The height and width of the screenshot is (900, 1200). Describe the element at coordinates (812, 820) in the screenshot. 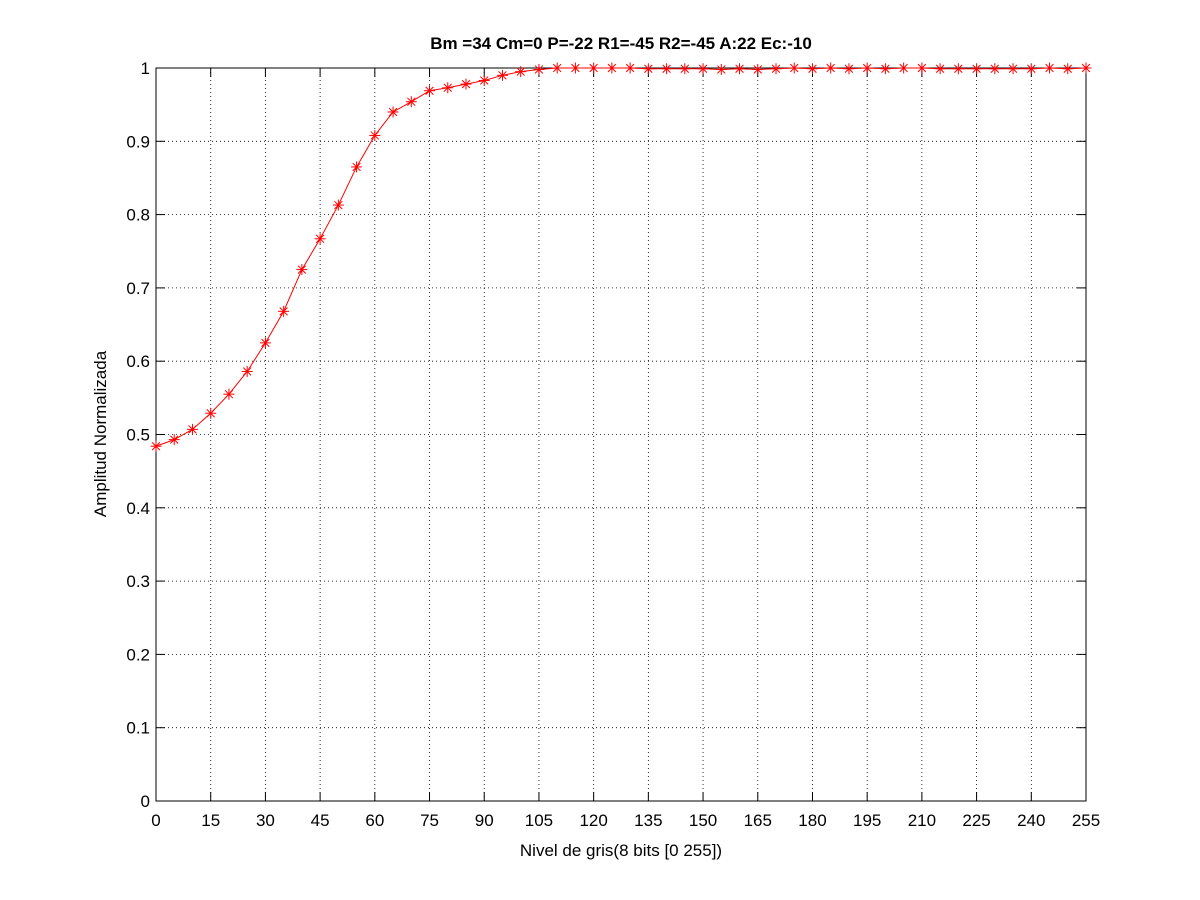

I see `x-tick-label: 180` at that location.